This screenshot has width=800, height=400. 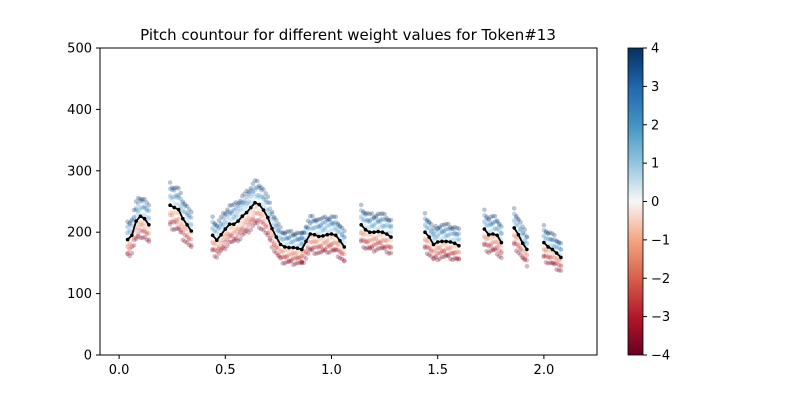 What do you see at coordinates (544, 370) in the screenshot?
I see `x-tick-label: 2.0` at bounding box center [544, 370].